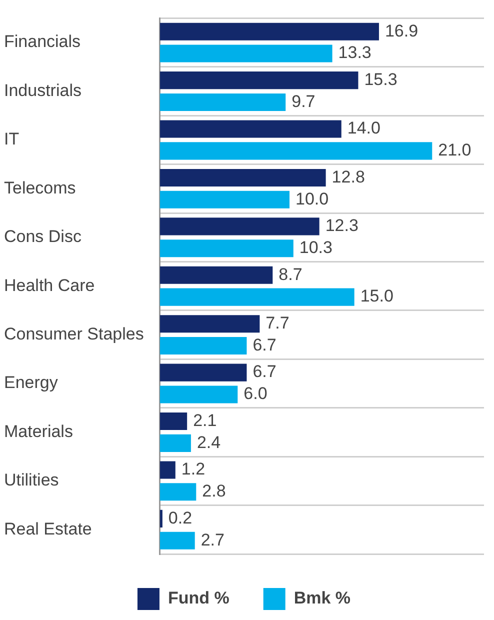  What do you see at coordinates (214, 491) in the screenshot?
I see `data-label: 2.8` at bounding box center [214, 491].